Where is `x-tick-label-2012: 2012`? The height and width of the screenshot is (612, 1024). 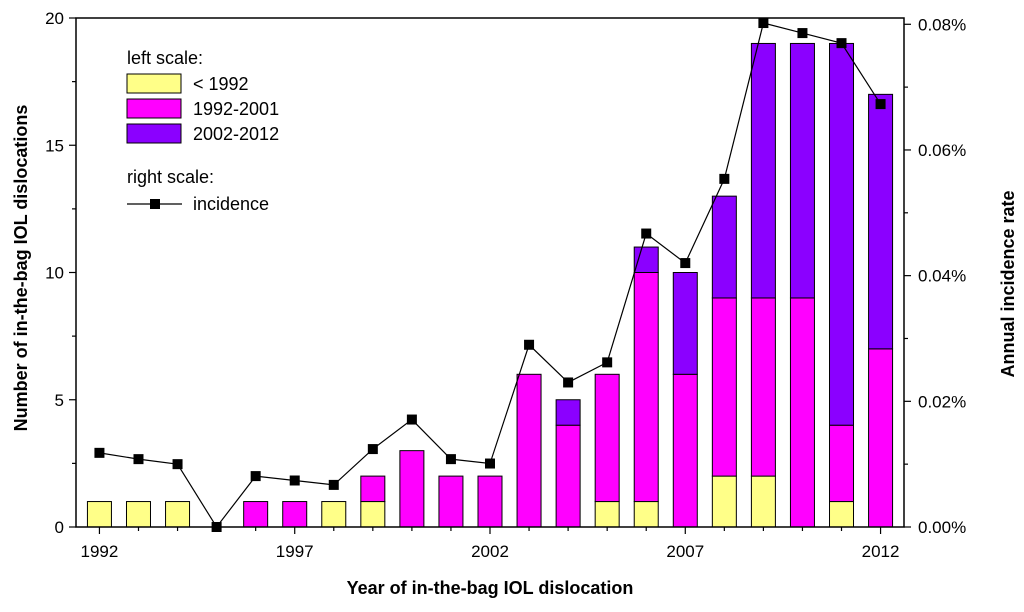 x-tick-label-2012: 2012 is located at coordinates (881, 551).